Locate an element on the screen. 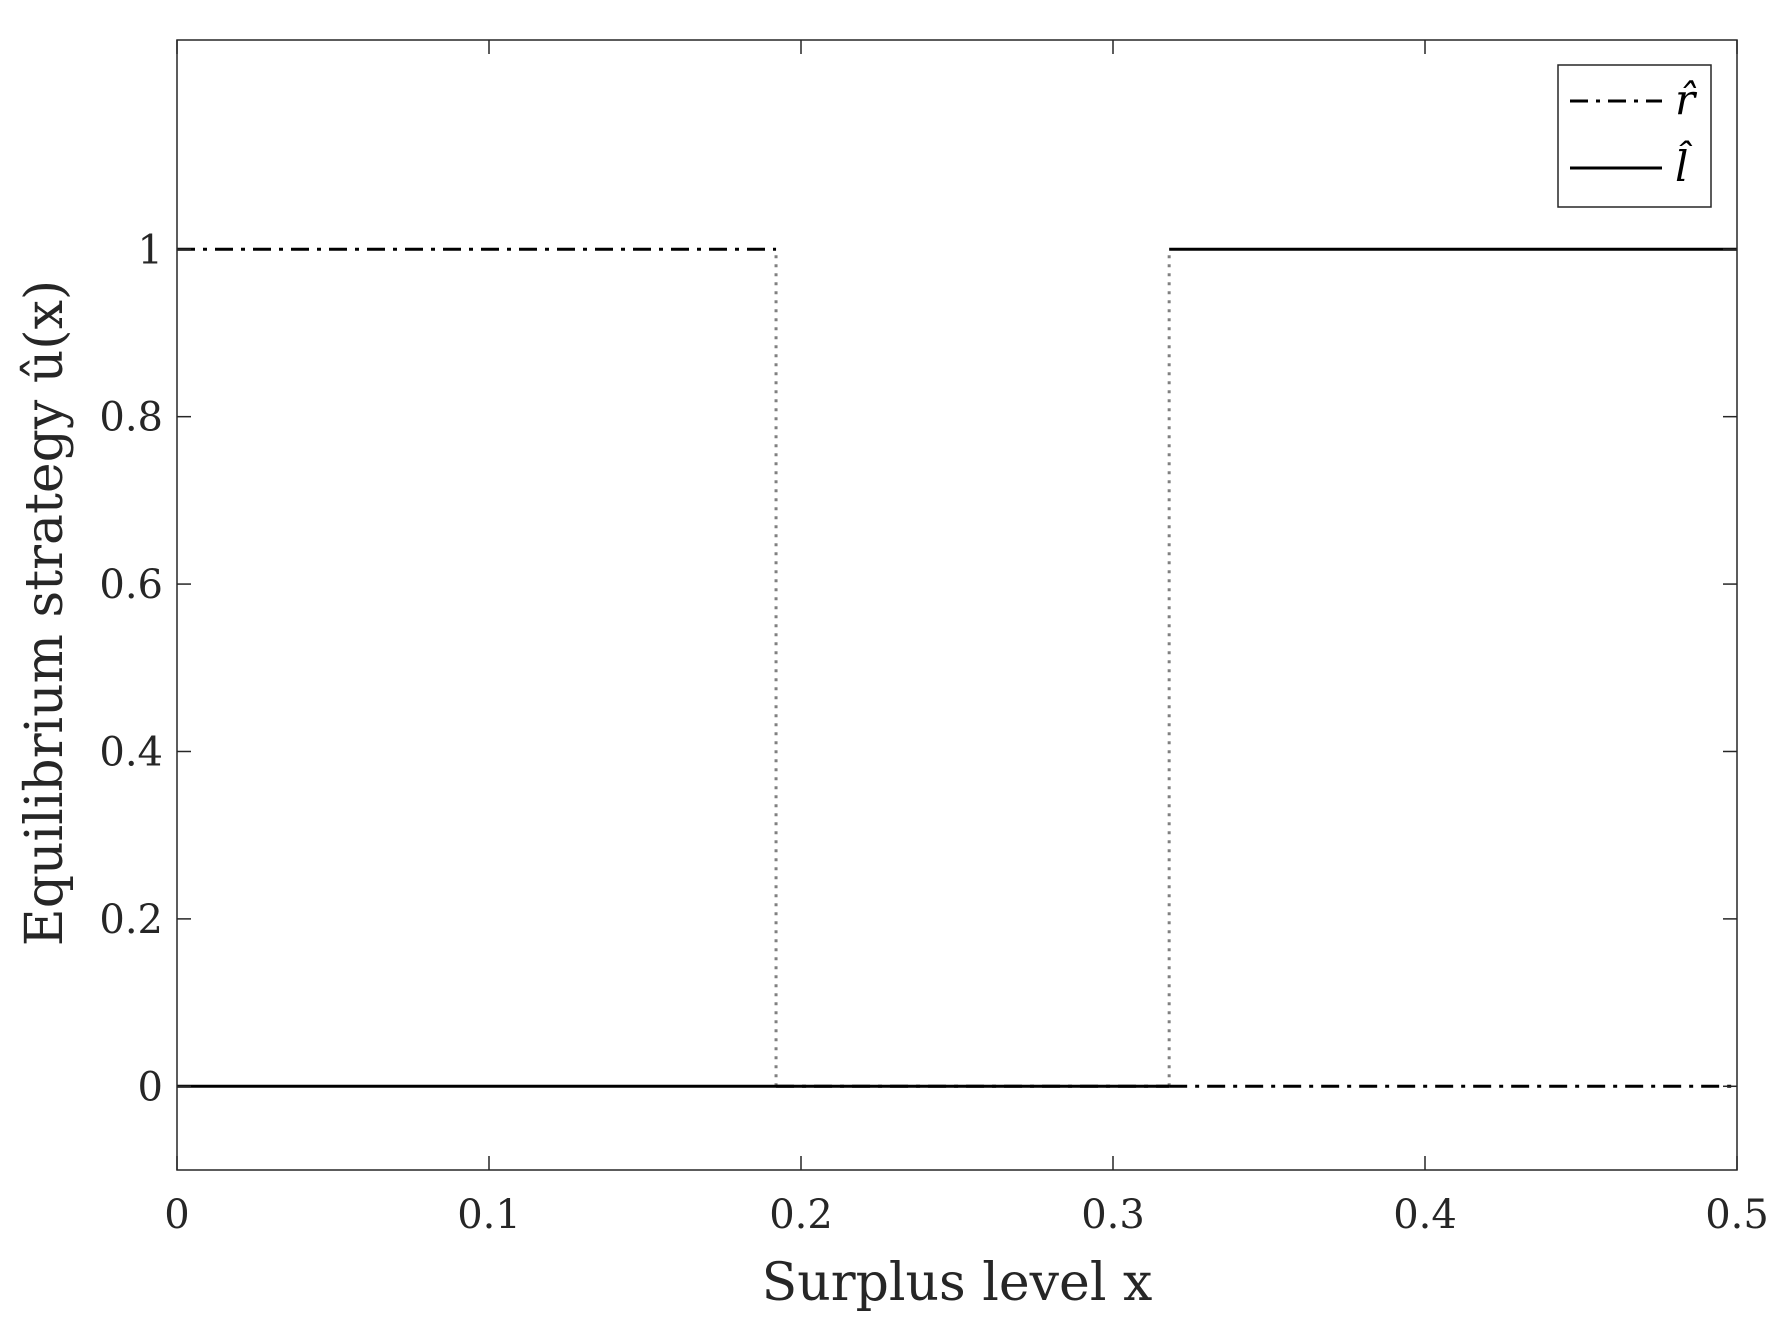  y-axis-title: Equilibrium strategy û(x) is located at coordinates (45, 613).